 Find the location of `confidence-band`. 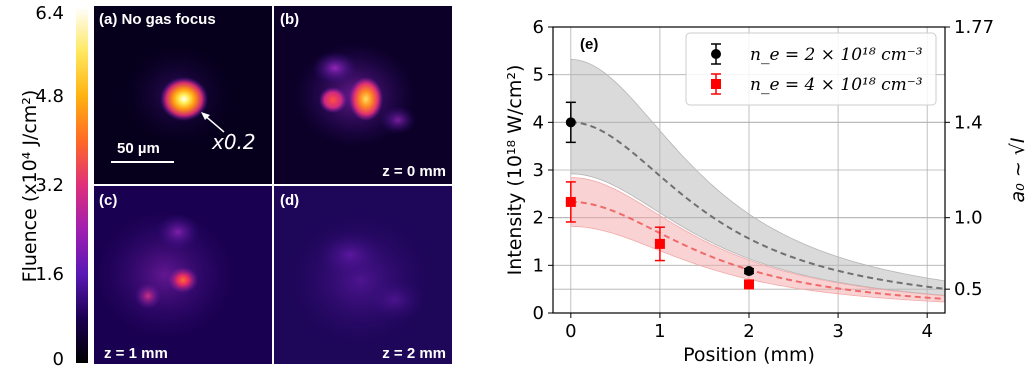

confidence-band is located at coordinates (757, 240).